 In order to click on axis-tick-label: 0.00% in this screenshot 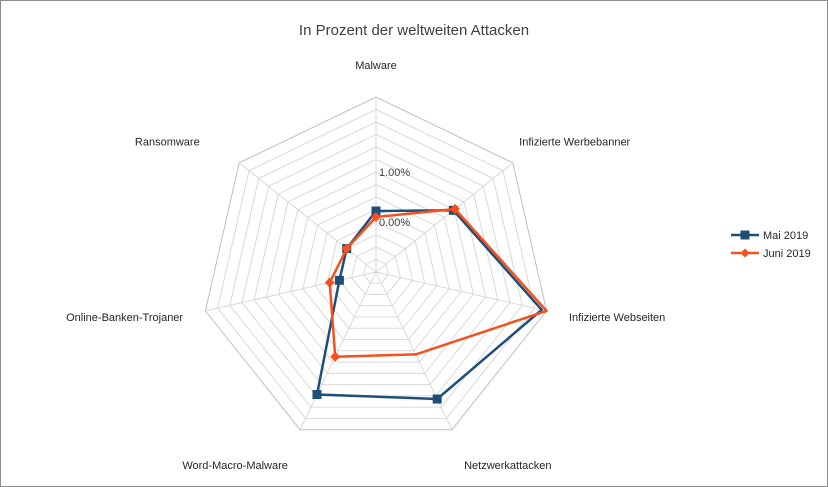, I will do `click(394, 223)`.